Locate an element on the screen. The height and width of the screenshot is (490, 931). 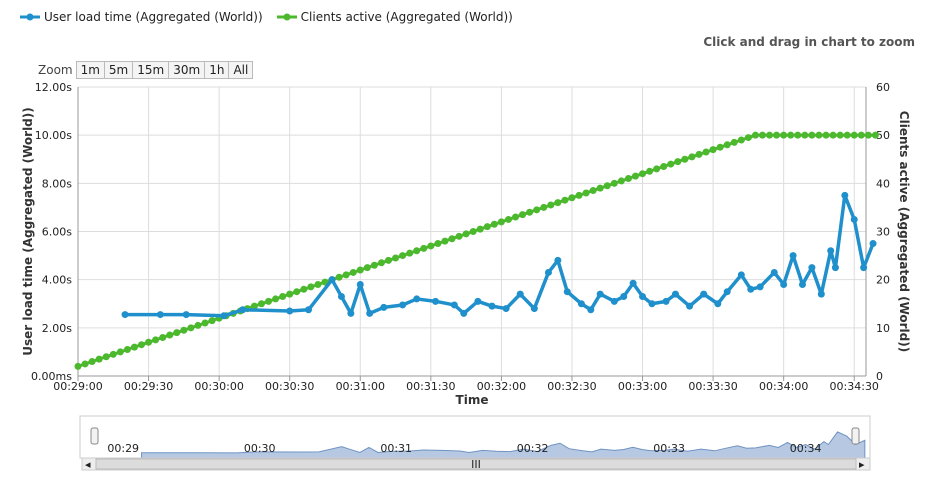
scrollbar-thumb is located at coordinates (476, 464).